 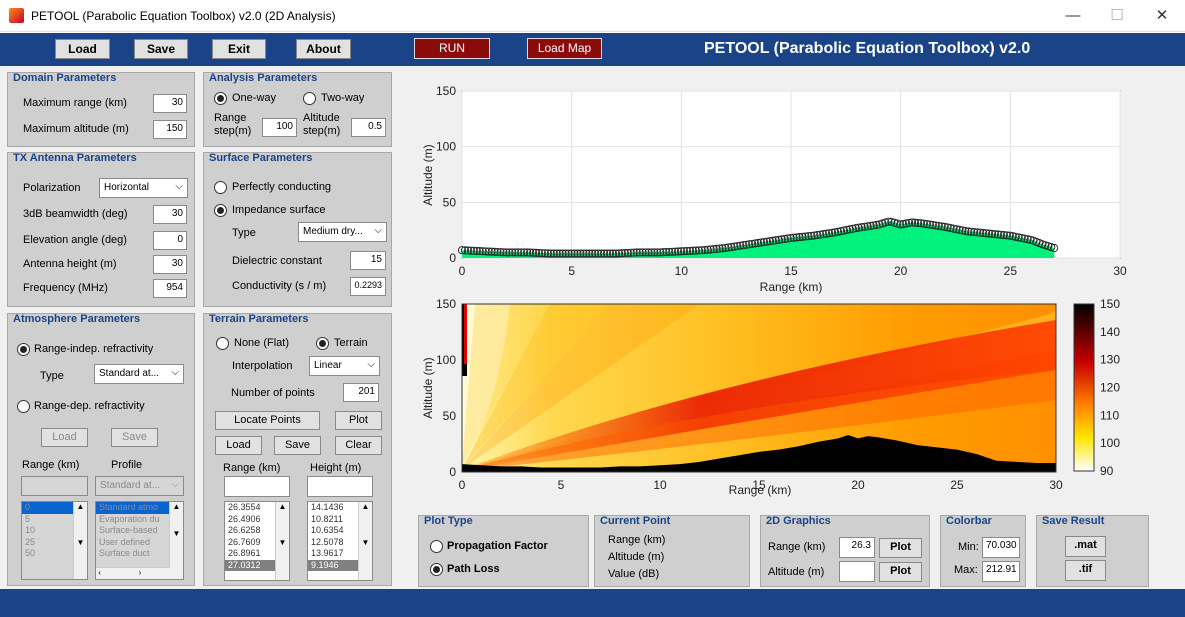 I want to click on graphics-altitude-input, so click(x=857, y=571).